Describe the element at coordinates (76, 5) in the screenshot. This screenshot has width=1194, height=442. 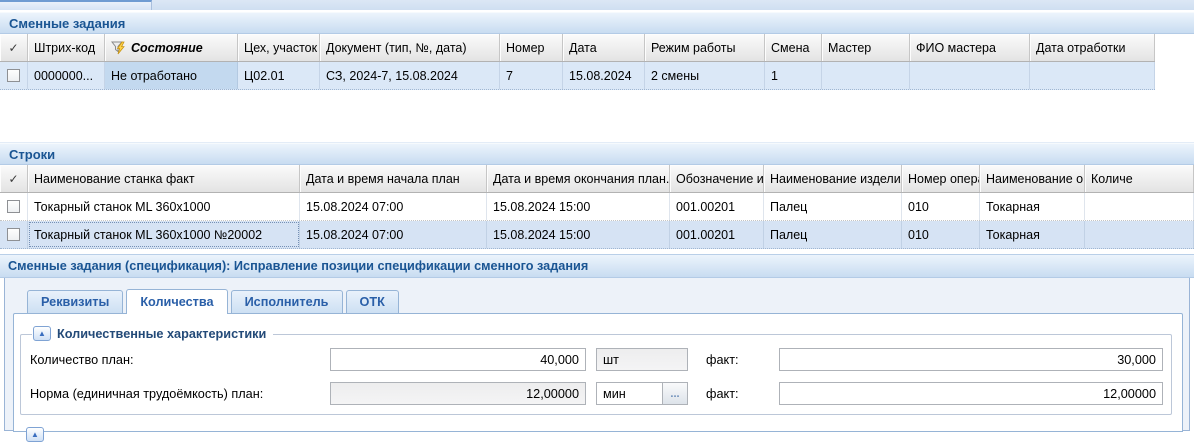
I see `top-tab-segment` at that location.